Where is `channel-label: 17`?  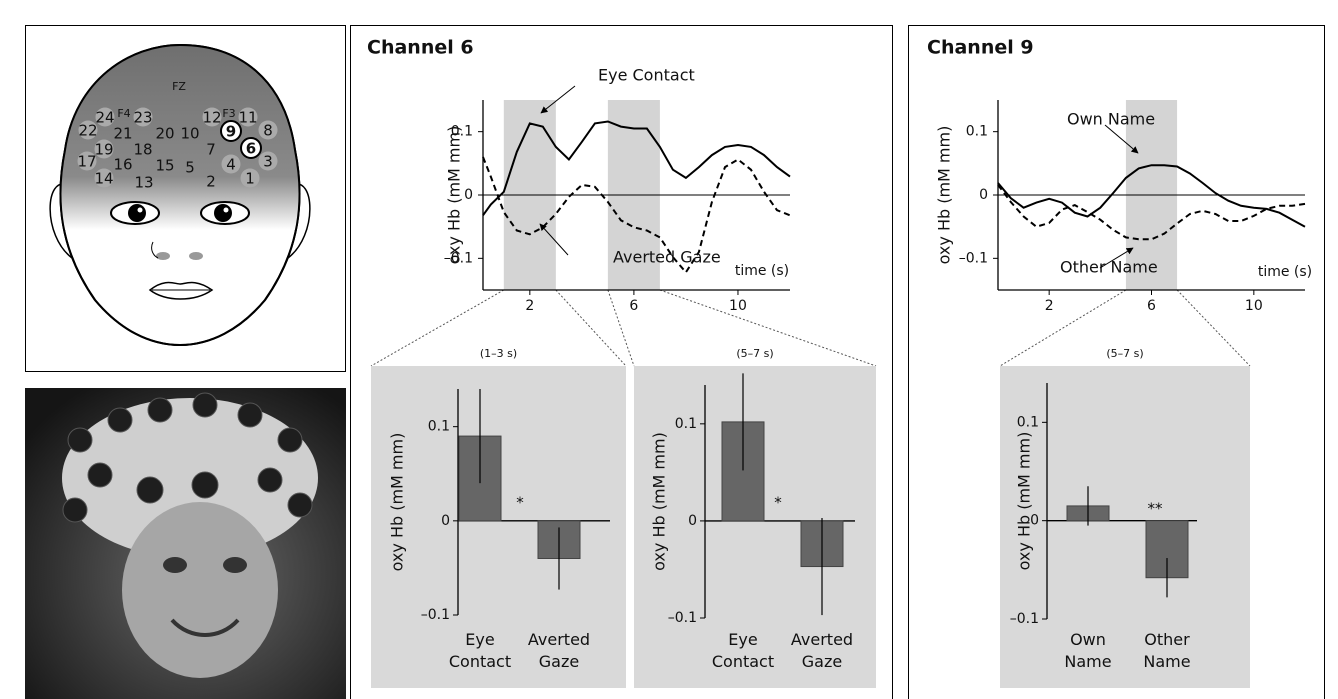 channel-label: 17 is located at coordinates (86, 162).